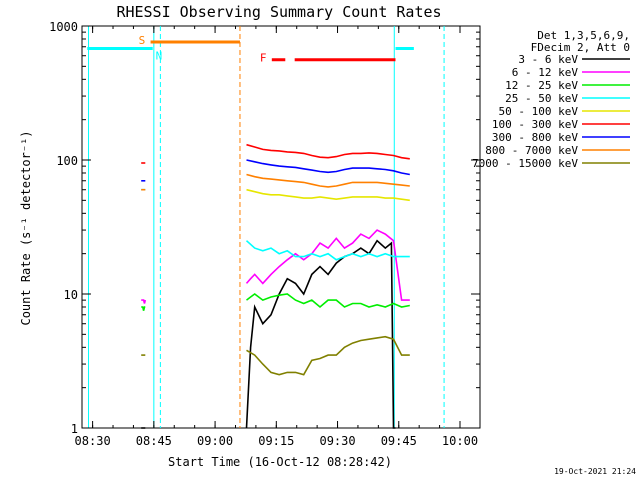 The image size is (640, 480). Describe the element at coordinates (541, 98) in the screenshot. I see `legend-entry: 25 - 50 keV` at that location.